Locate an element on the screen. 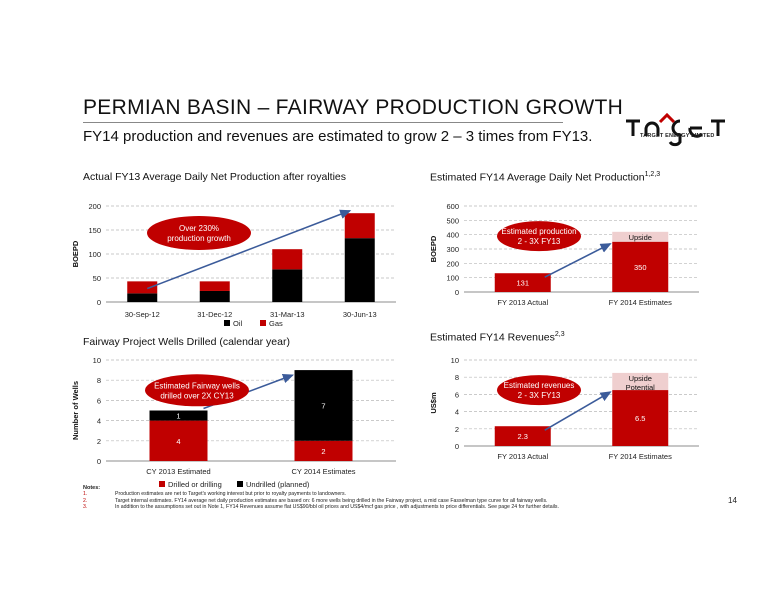 The width and height of the screenshot is (776, 600). x-tick-label: 30-Jun-13 is located at coordinates (360, 314).